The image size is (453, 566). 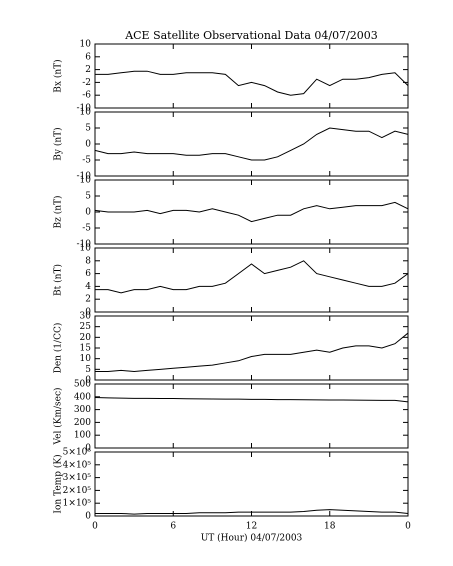 I want to click on y-tick-label: 5×10⁵, so click(x=77, y=453).